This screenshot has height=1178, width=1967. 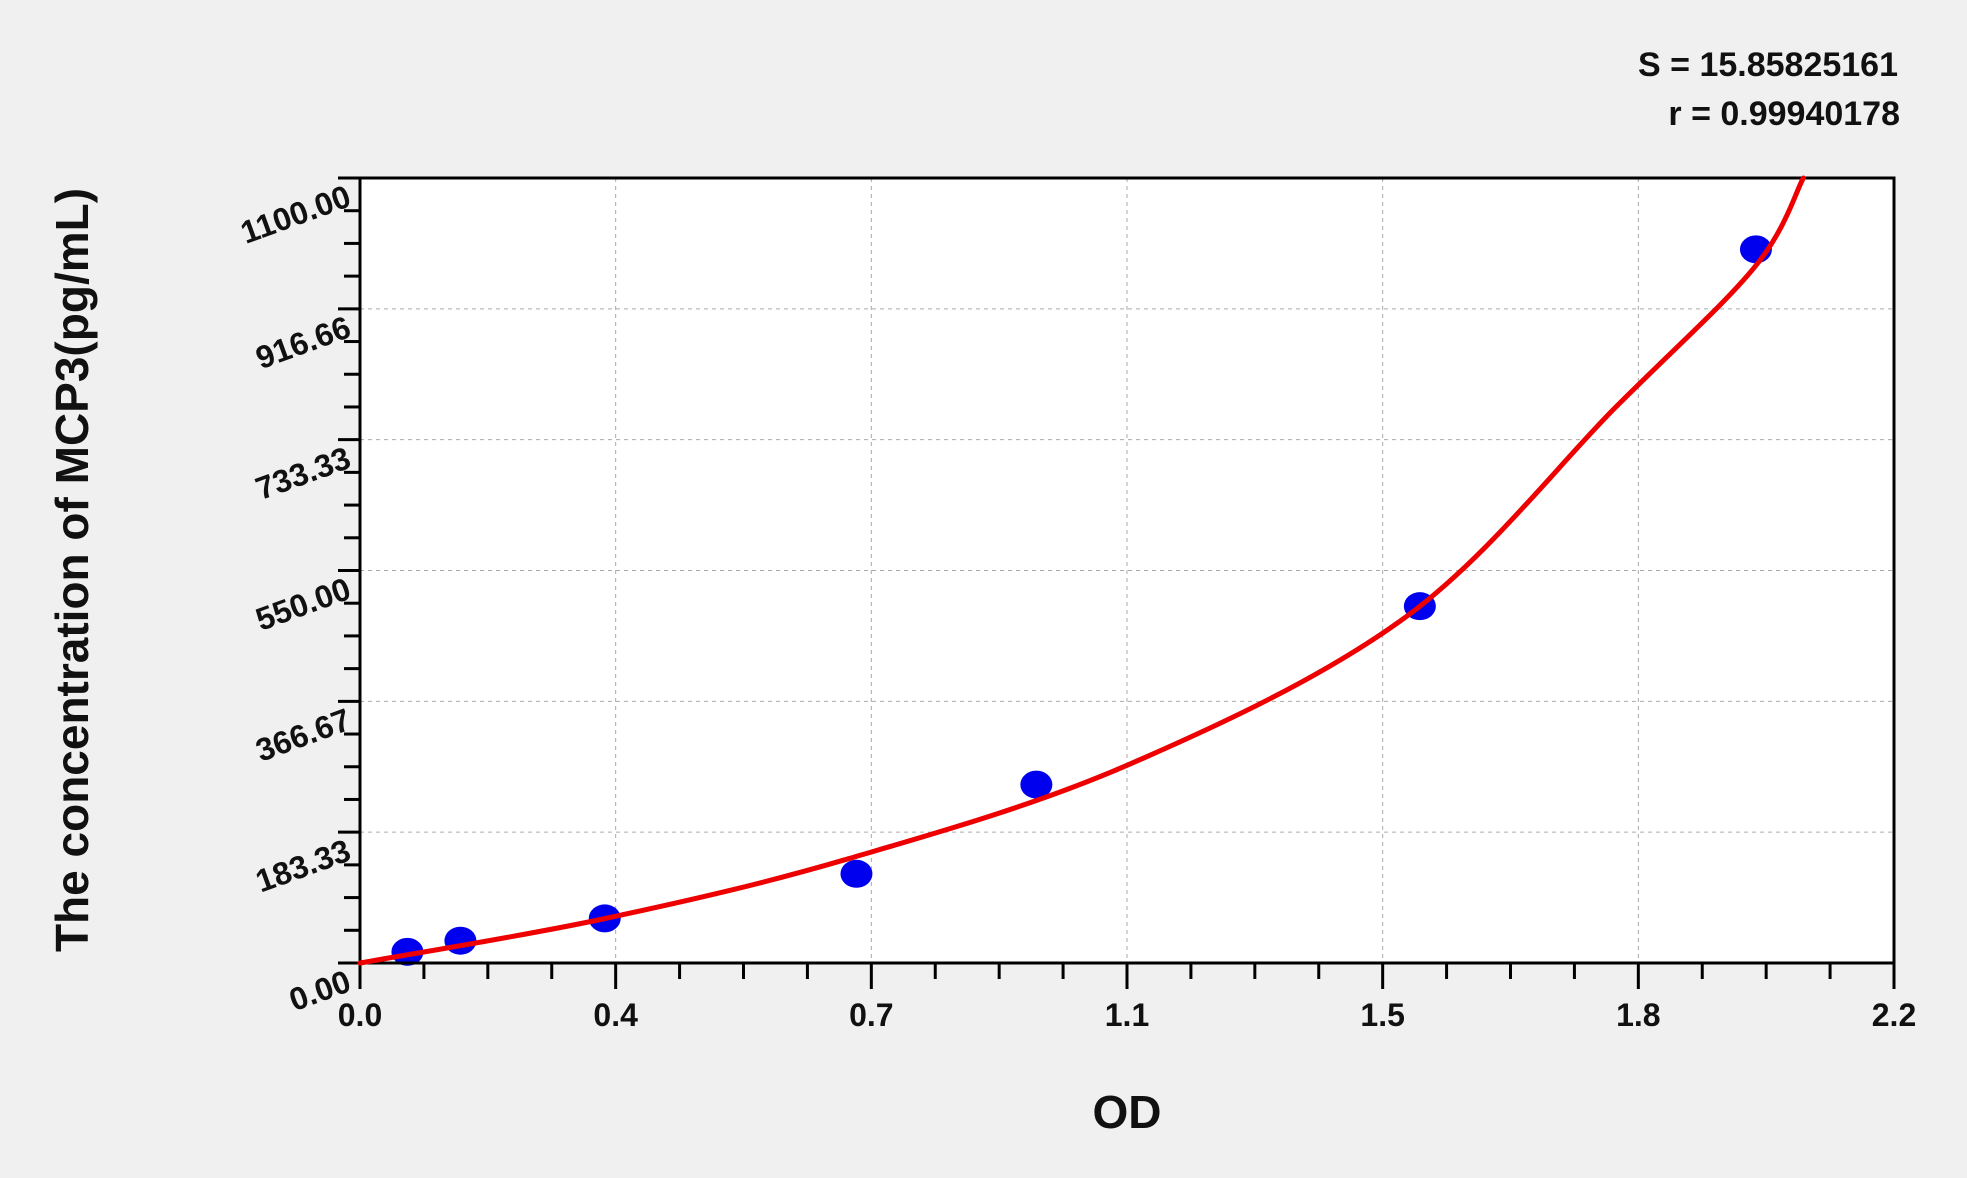 What do you see at coordinates (303, 865) in the screenshot?
I see `y-tick-label: 183.33` at bounding box center [303, 865].